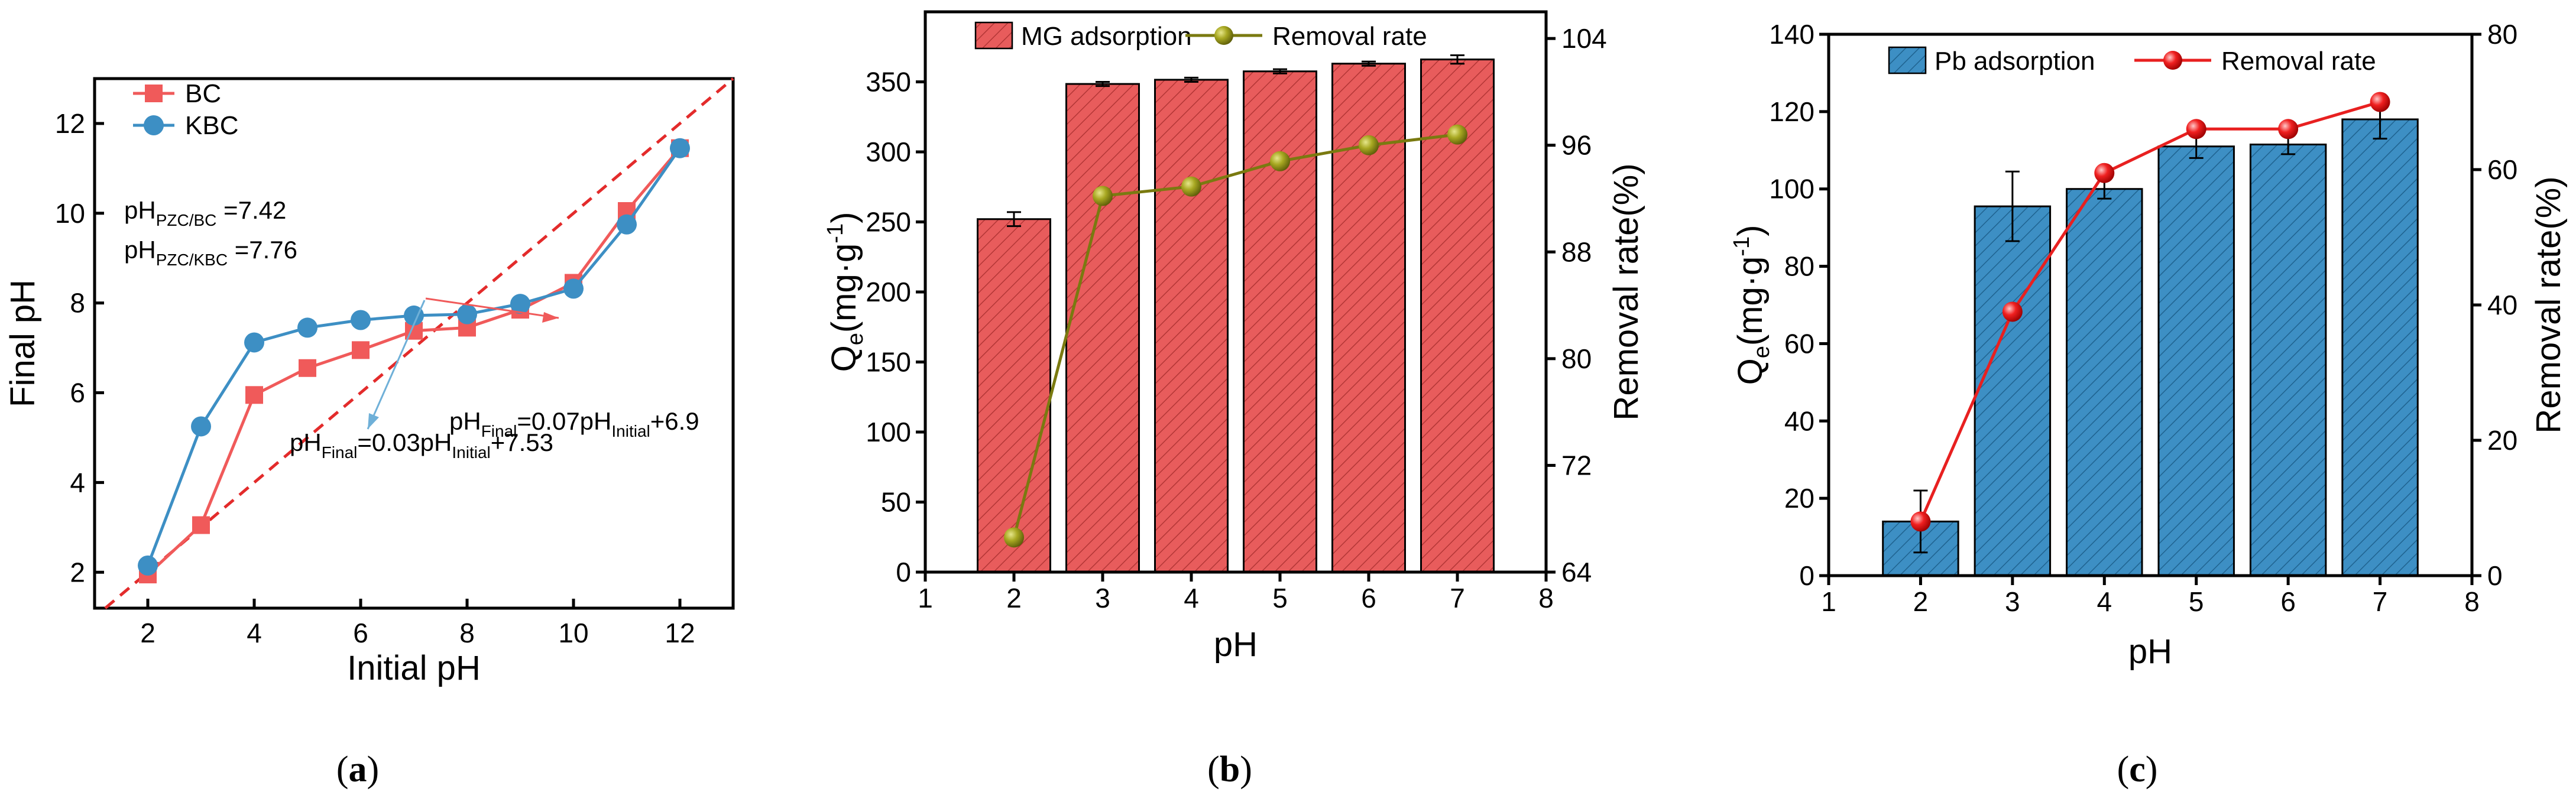 Image resolution: width=2576 pixels, height=802 pixels. I want to click on panel-a-xtick-label: 12, so click(680, 633).